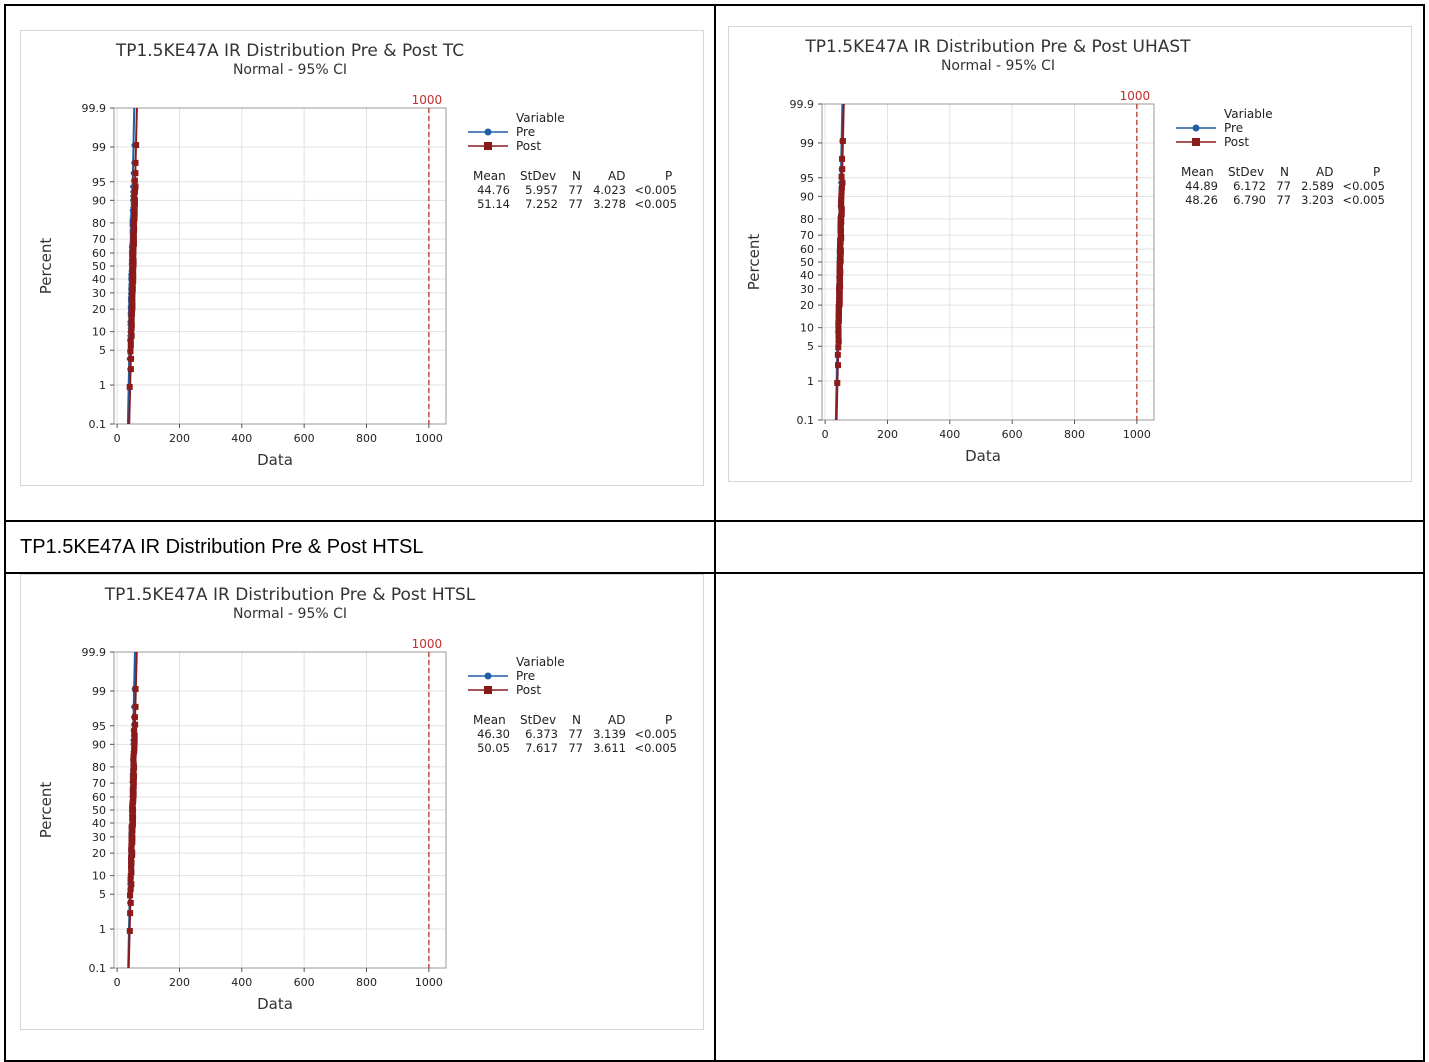 The image size is (1429, 1062). Describe the element at coordinates (807, 262) in the screenshot. I see `y-tick-label: 50` at that location.